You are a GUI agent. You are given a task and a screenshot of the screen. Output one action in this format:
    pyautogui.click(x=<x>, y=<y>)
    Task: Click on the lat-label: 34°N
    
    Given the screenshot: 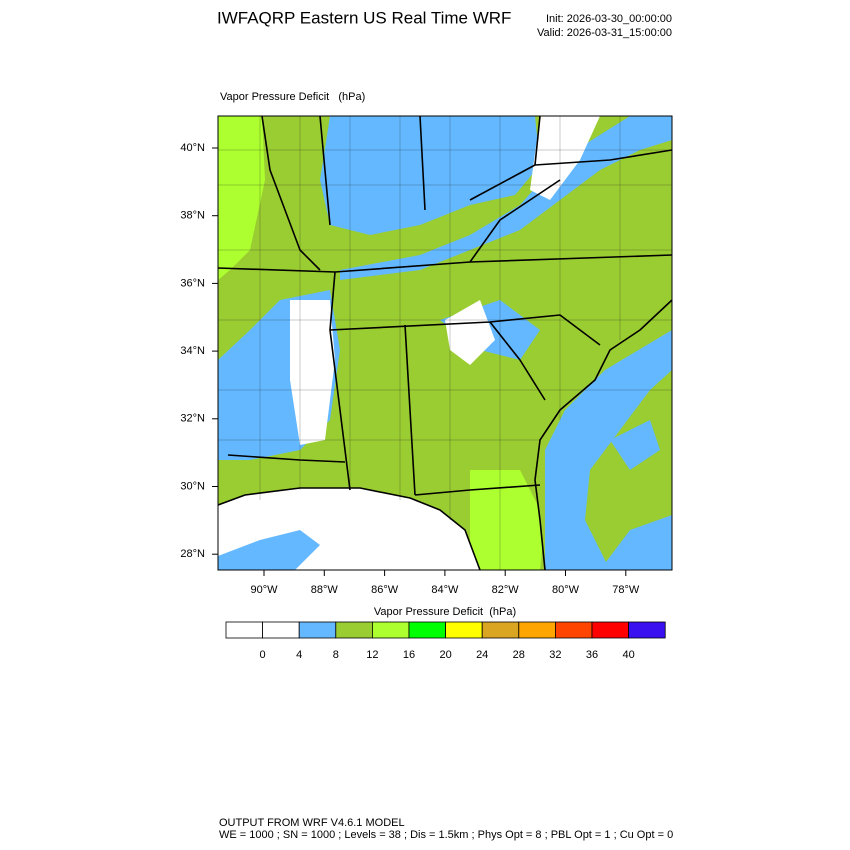 What is the action you would take?
    pyautogui.click(x=192, y=351)
    